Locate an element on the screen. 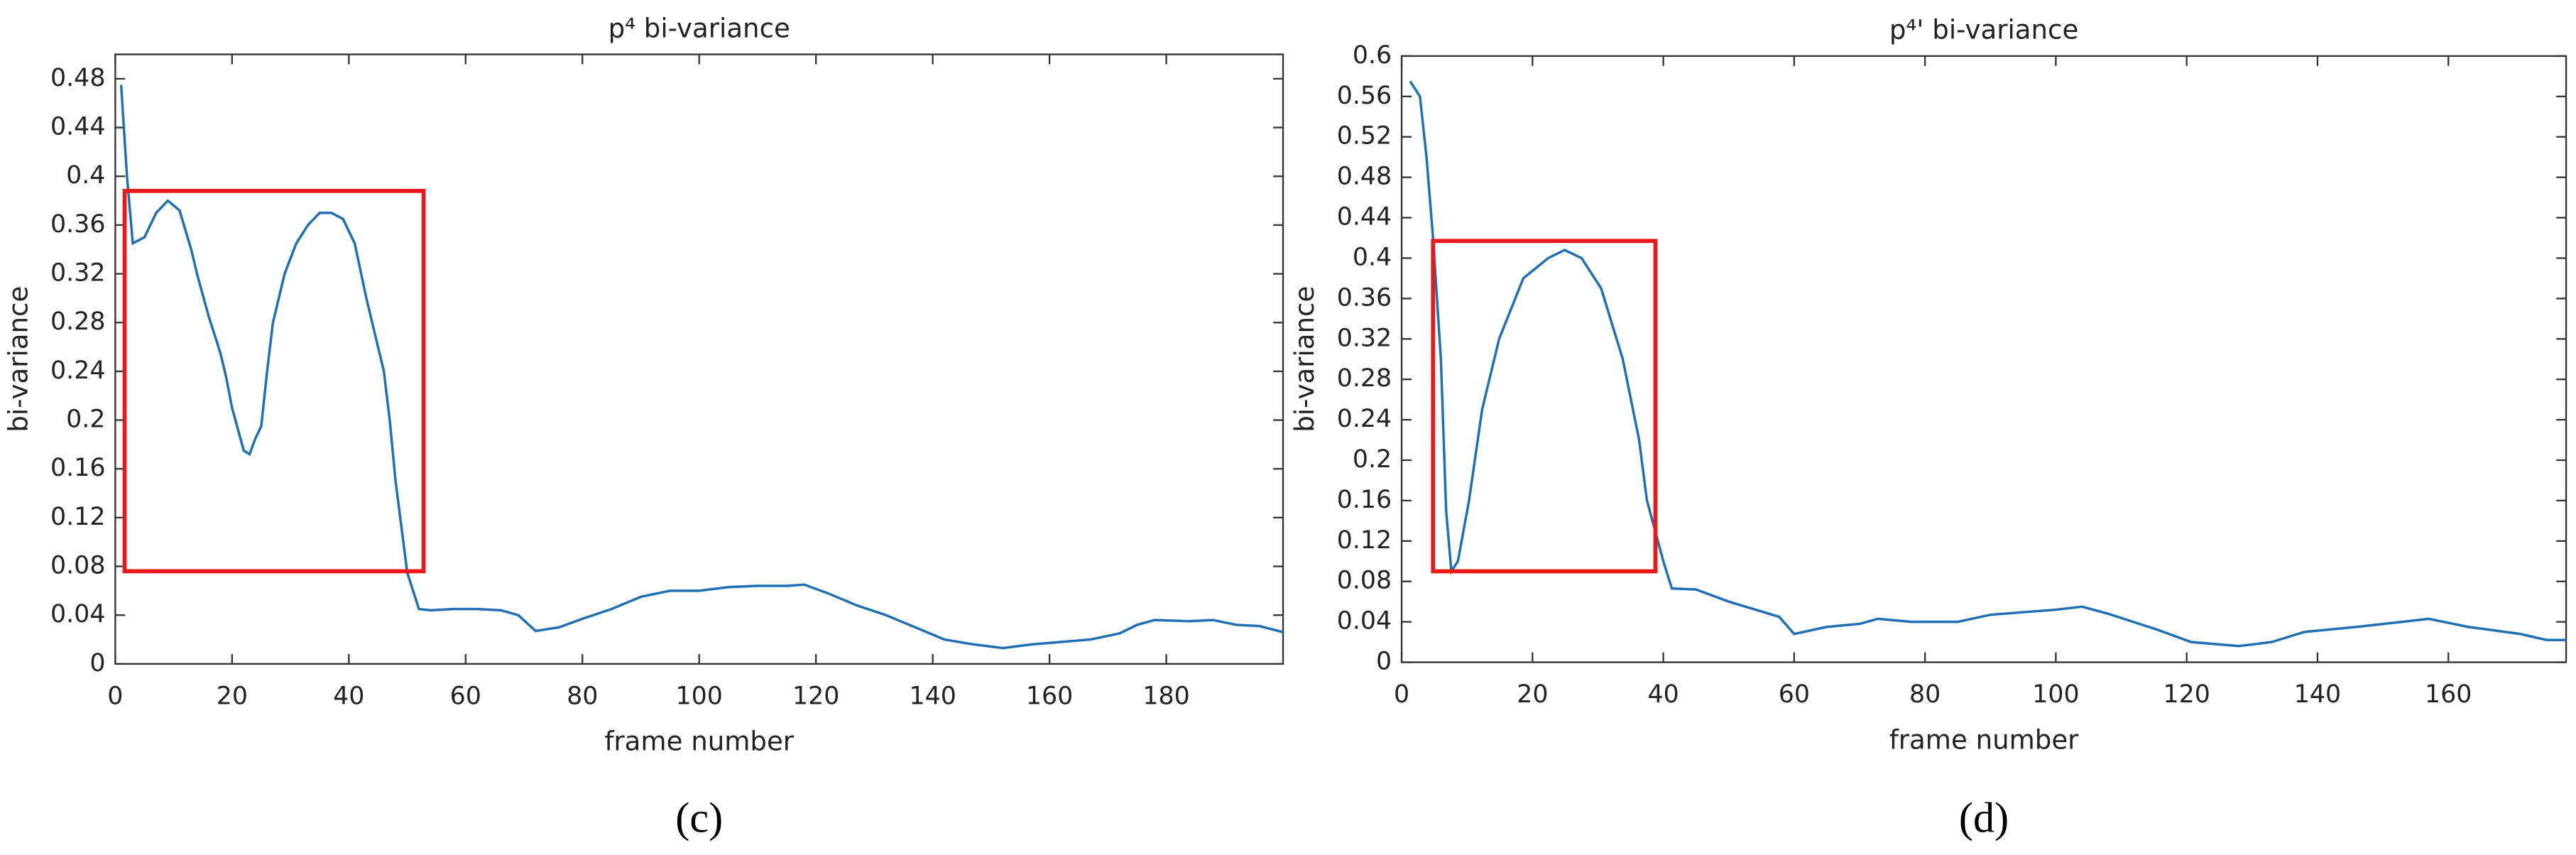 The image size is (2576, 855). y-tick-label: 0.56 is located at coordinates (1364, 96).